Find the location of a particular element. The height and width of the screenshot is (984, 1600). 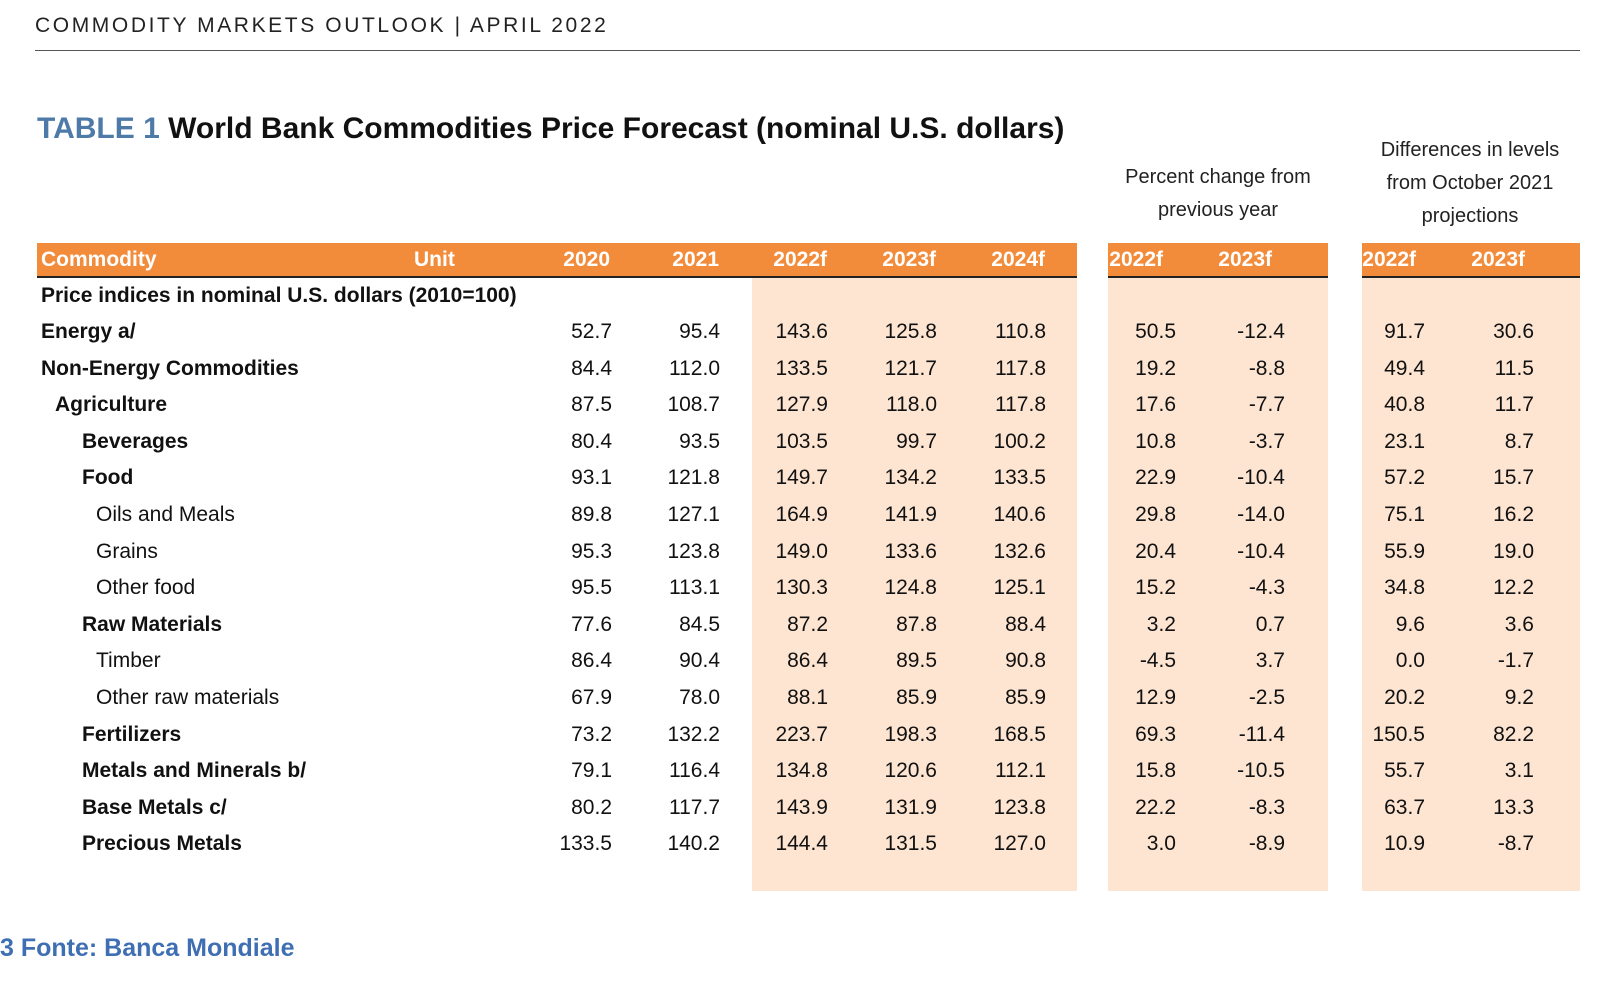

row-value: 55.9 is located at coordinates (1404, 551).